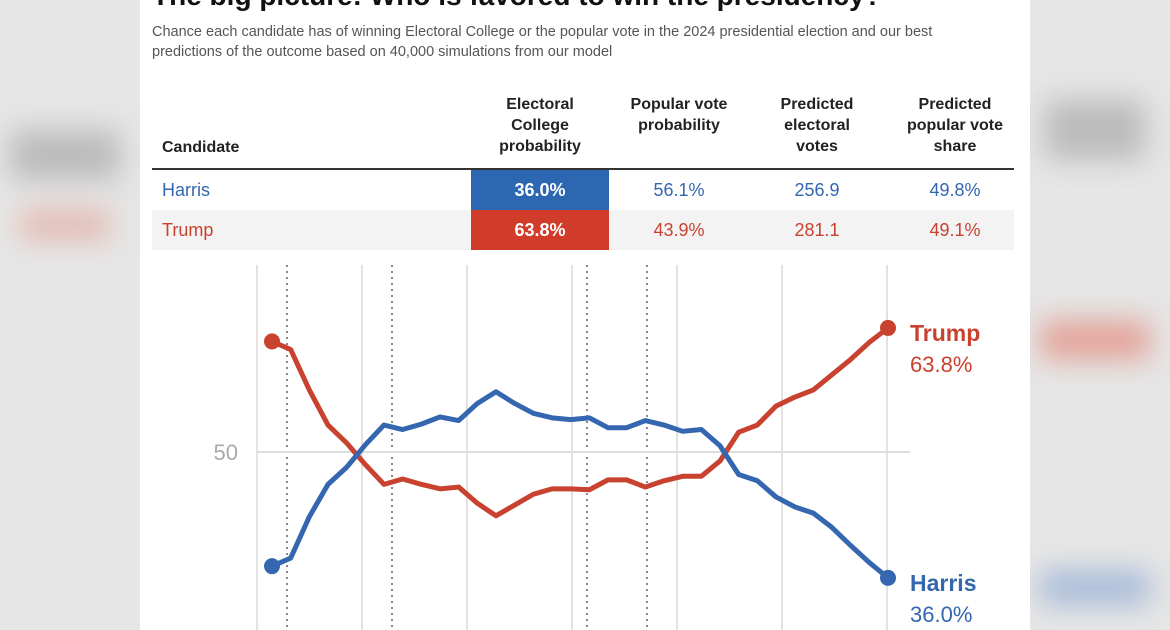  What do you see at coordinates (186, 190) in the screenshot?
I see `candidate-name: Harris` at bounding box center [186, 190].